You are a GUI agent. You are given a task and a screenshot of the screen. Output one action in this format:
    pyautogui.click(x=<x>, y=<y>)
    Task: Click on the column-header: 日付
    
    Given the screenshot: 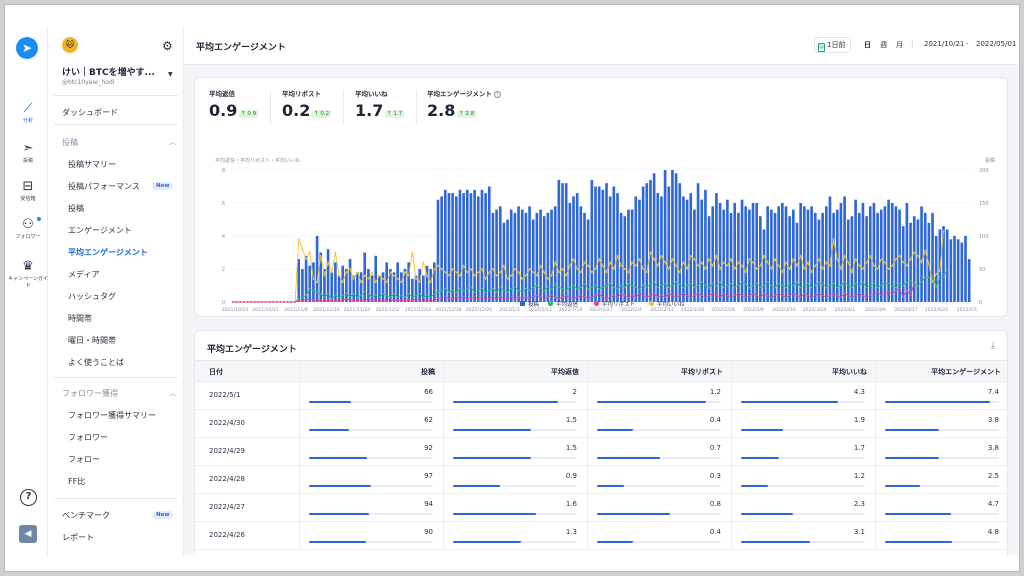 What is the action you would take?
    pyautogui.click(x=216, y=372)
    